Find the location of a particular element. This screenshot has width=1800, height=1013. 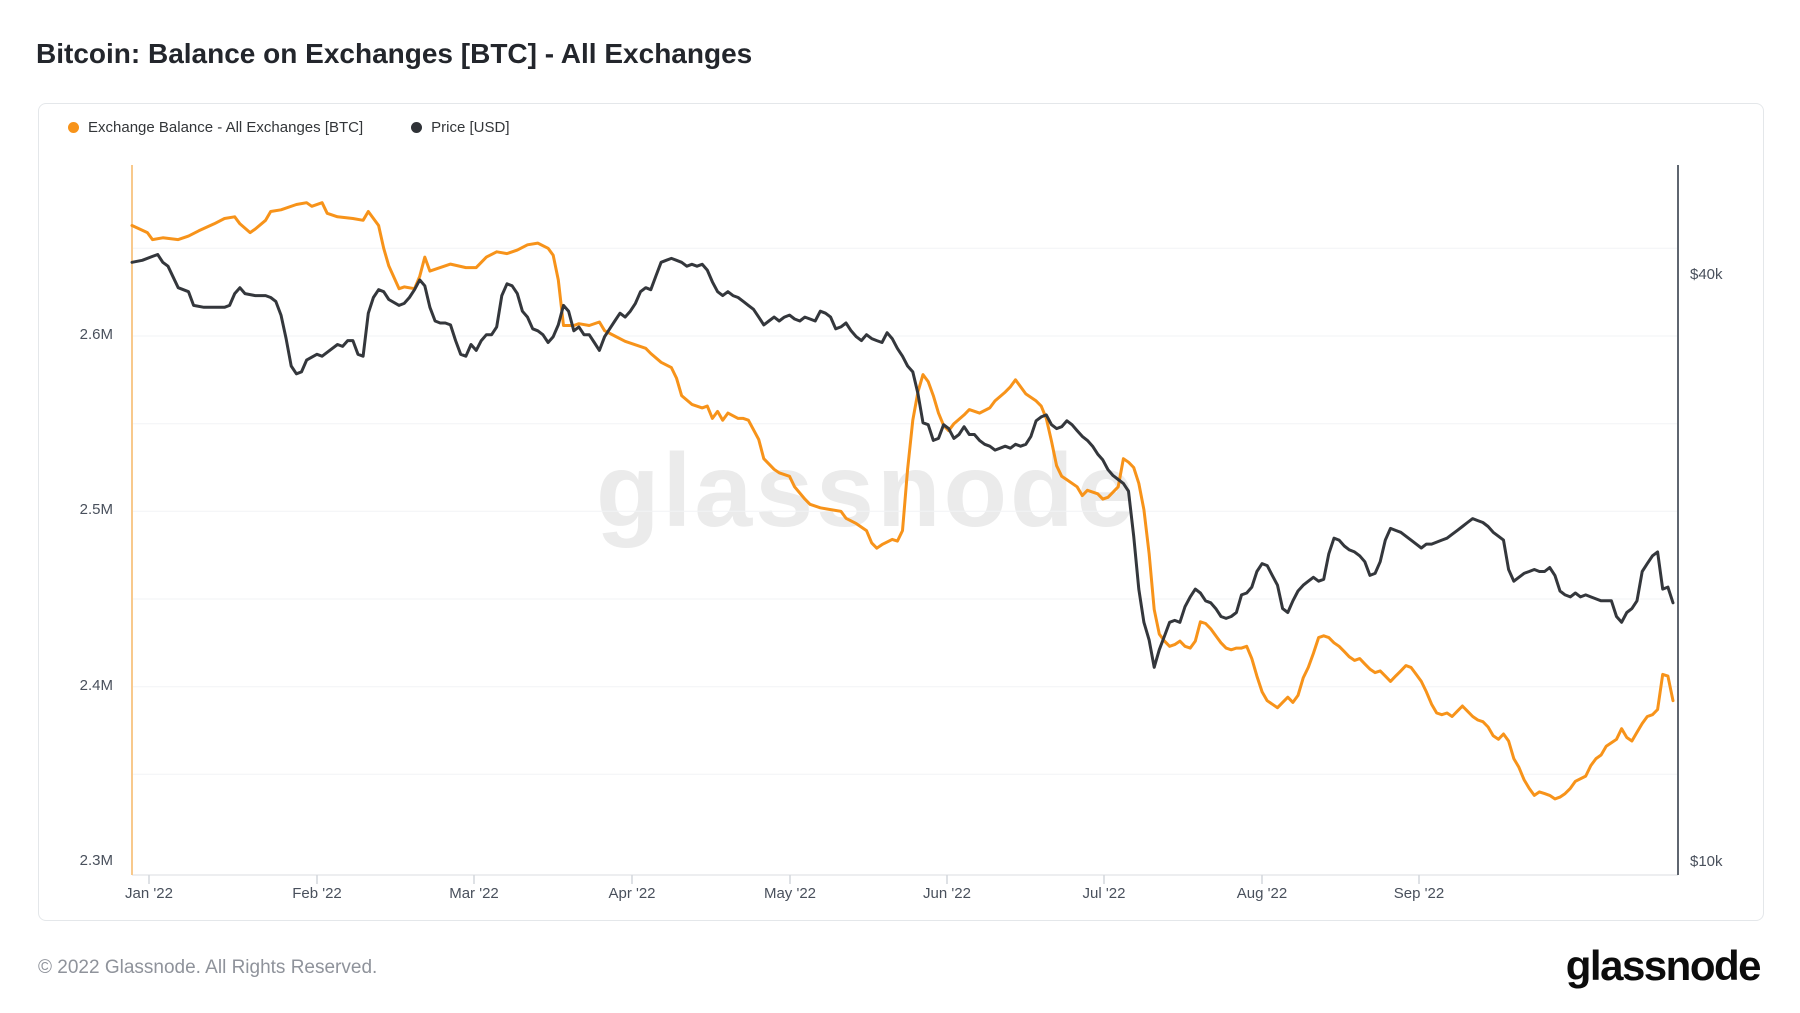

x-tick-label: Jun '22 is located at coordinates (947, 893).